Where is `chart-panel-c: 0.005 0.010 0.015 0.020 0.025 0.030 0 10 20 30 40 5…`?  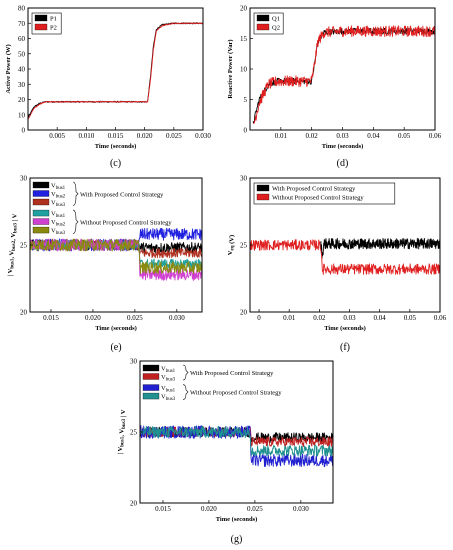
chart-panel-c: 0.005 0.010 0.015 0.020 0.025 0.030 0 10 20 30 40 5… is located at coordinates (108, 87).